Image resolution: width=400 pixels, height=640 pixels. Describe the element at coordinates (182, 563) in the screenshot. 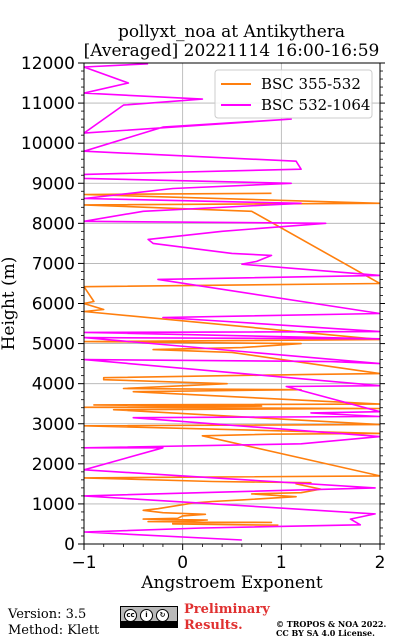

I see `x-tick-label: 0` at that location.